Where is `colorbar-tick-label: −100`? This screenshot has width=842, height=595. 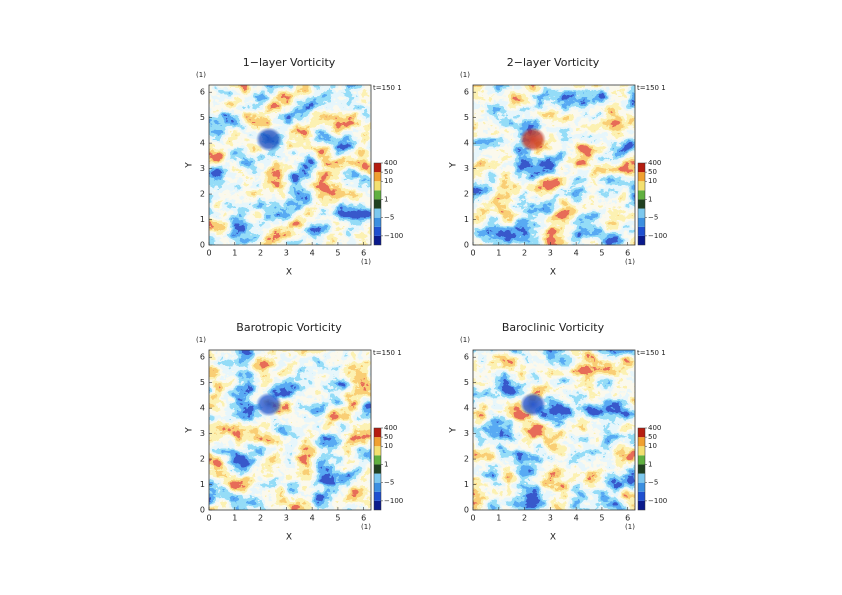
colorbar-tick-label: −100 is located at coordinates (657, 236).